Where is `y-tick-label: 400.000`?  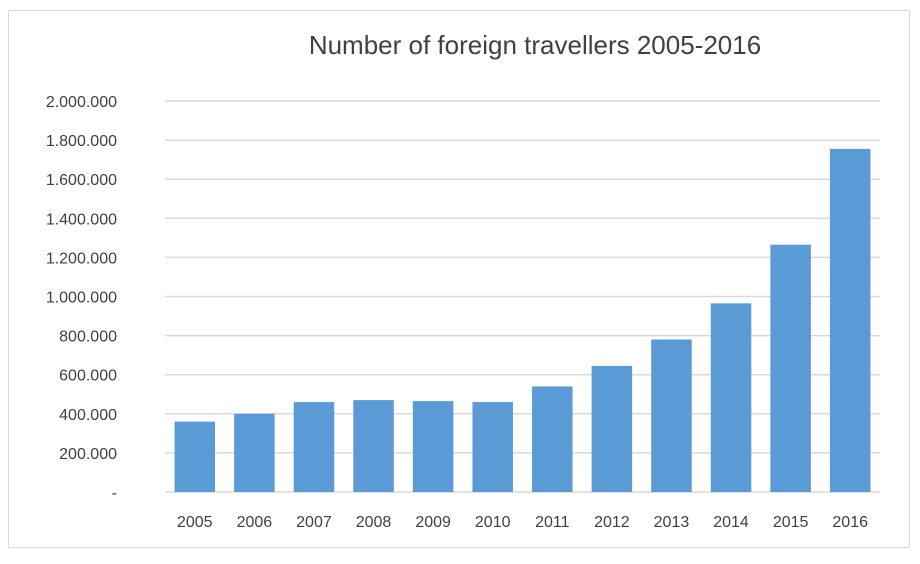
y-tick-label: 400.000 is located at coordinates (88, 415).